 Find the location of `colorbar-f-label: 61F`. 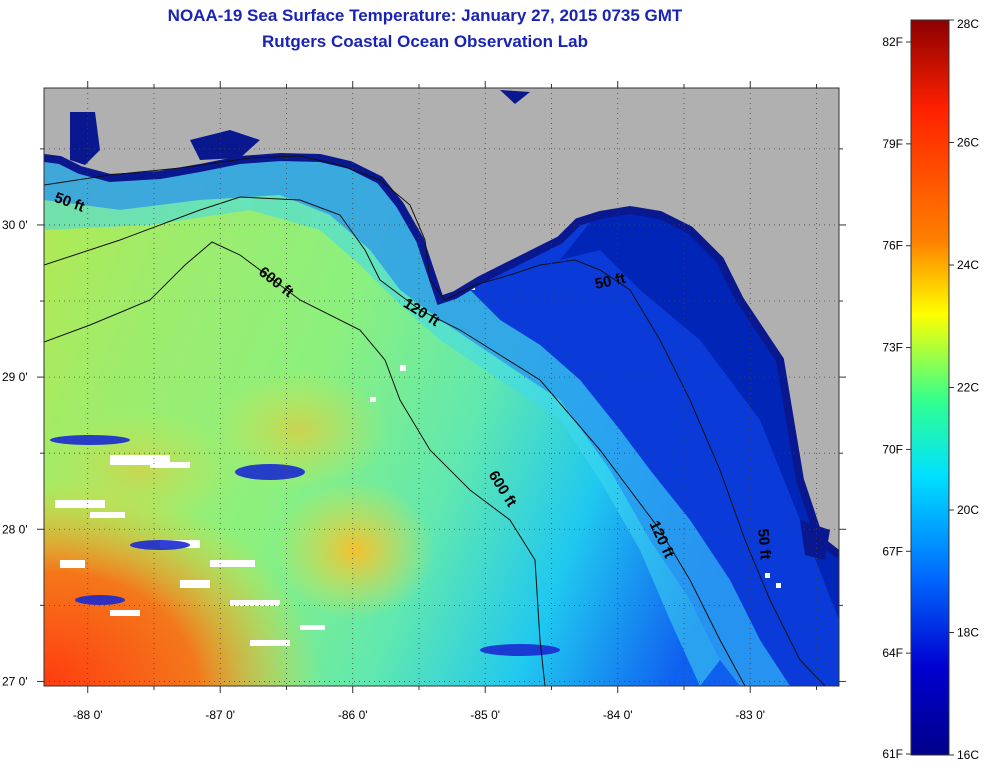

colorbar-f-label: 61F is located at coordinates (892, 754).